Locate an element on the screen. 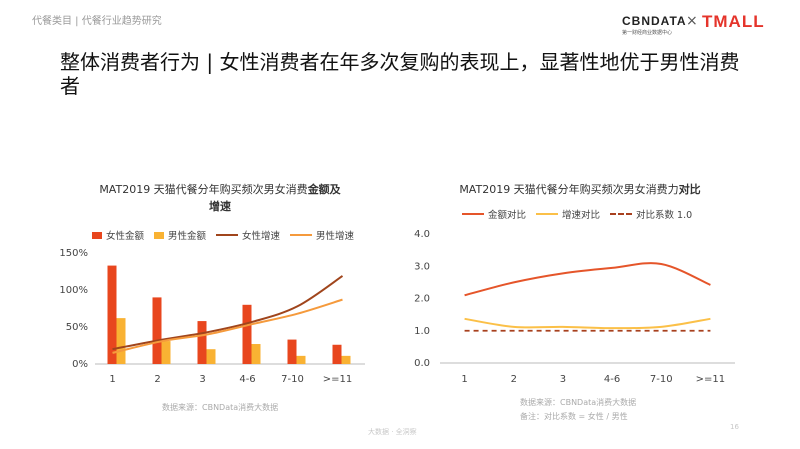 This screenshot has height=449, width=800. legend-item-growth-ratio: 增速对比 is located at coordinates (568, 214).